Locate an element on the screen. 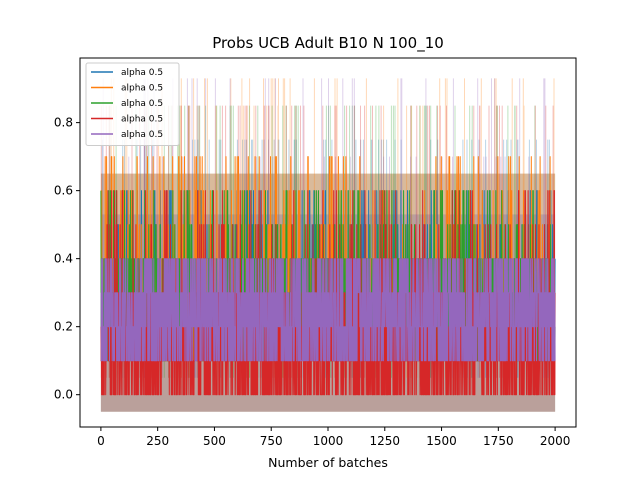  x-tick-label: 1750 is located at coordinates (498, 441).